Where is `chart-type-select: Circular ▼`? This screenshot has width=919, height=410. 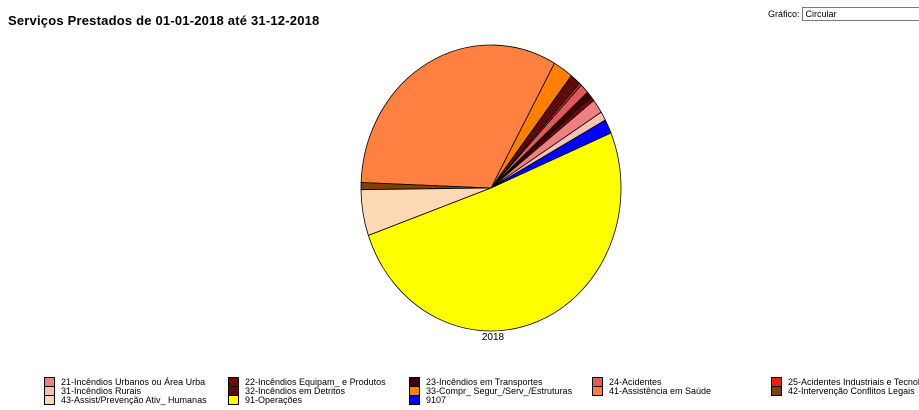
chart-type-select: Circular ▼ is located at coordinates (860, 14).